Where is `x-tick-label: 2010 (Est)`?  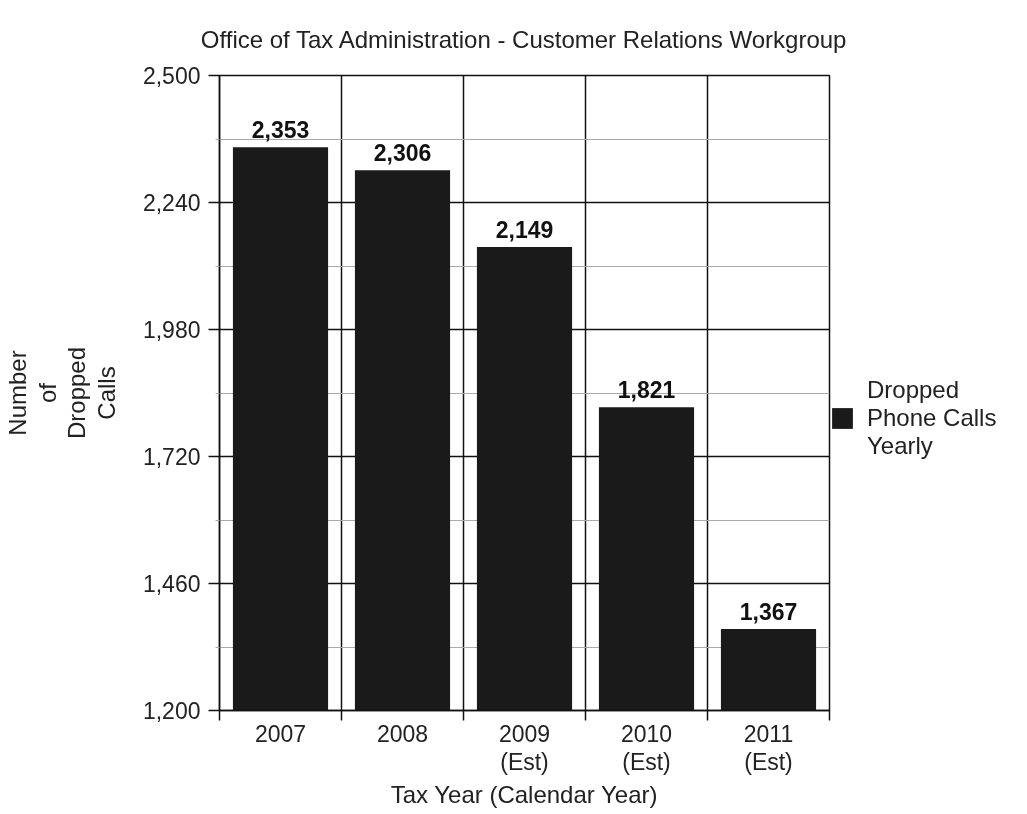
x-tick-label: 2010 (Est) is located at coordinates (646, 748).